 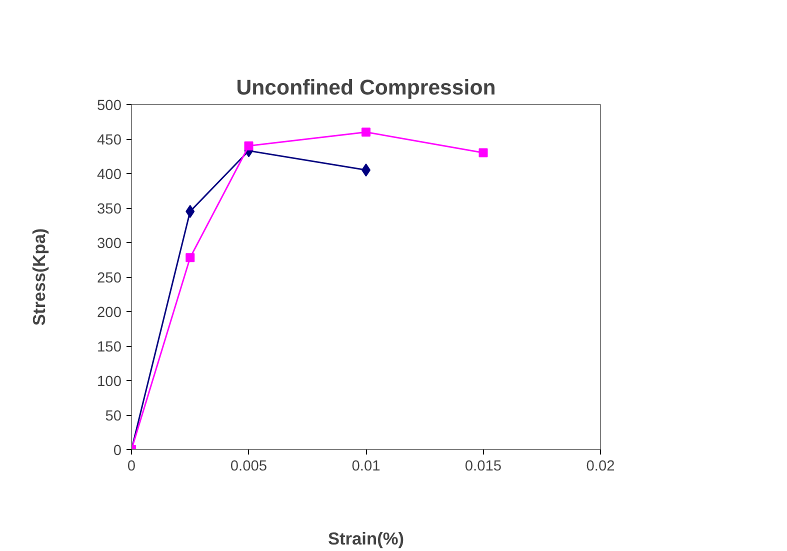 What do you see at coordinates (109, 313) in the screenshot?
I see `y-tick-label: 200` at bounding box center [109, 313].